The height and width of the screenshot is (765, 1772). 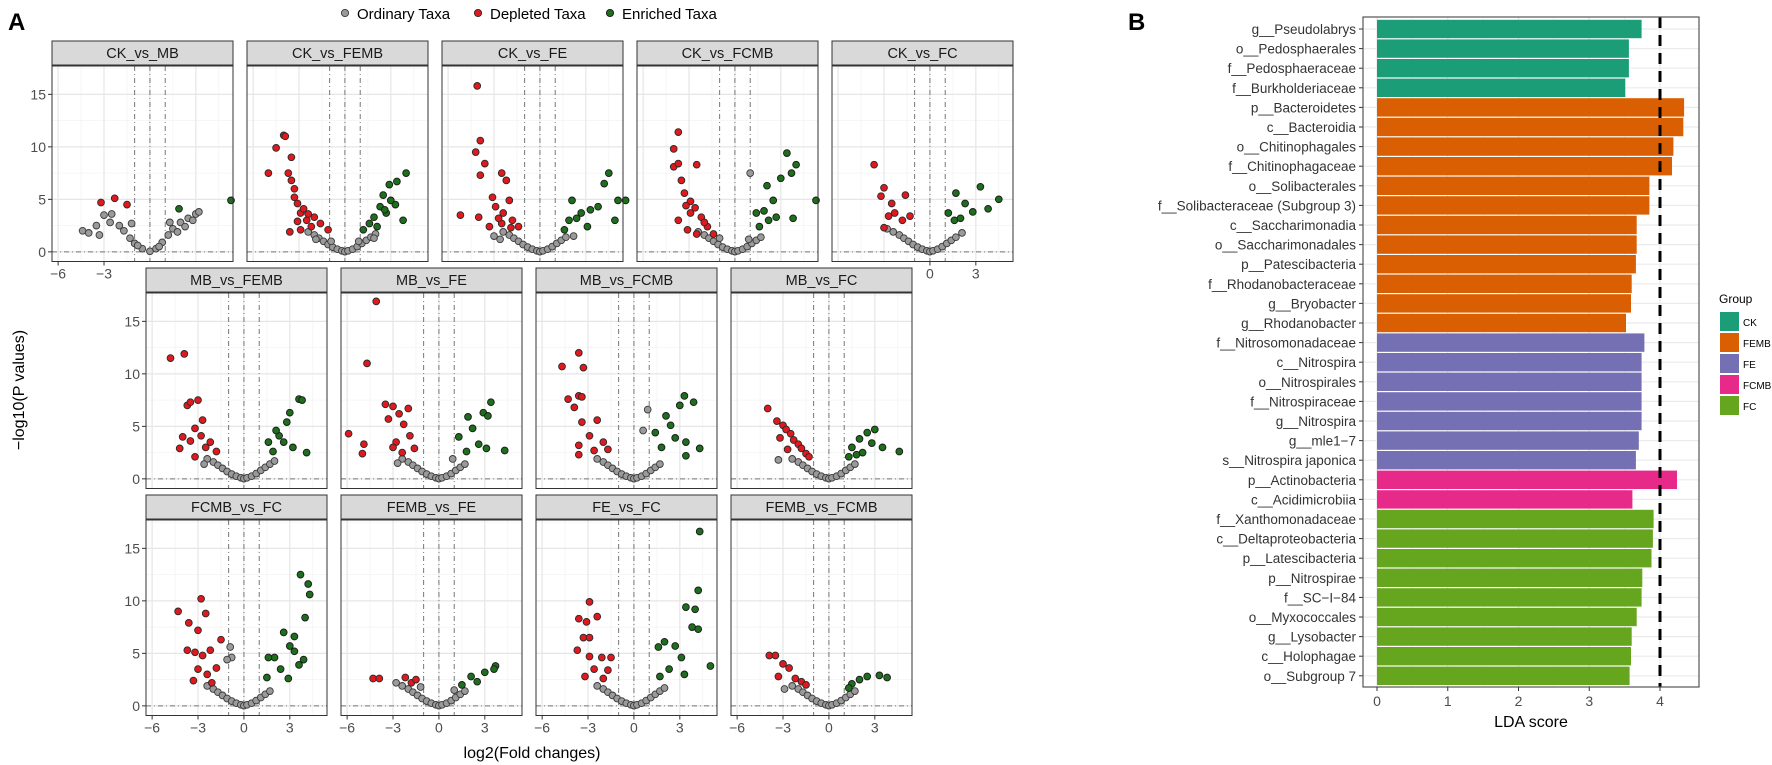 I want to click on facet-title: CK_vs_FE, so click(x=533, y=54).